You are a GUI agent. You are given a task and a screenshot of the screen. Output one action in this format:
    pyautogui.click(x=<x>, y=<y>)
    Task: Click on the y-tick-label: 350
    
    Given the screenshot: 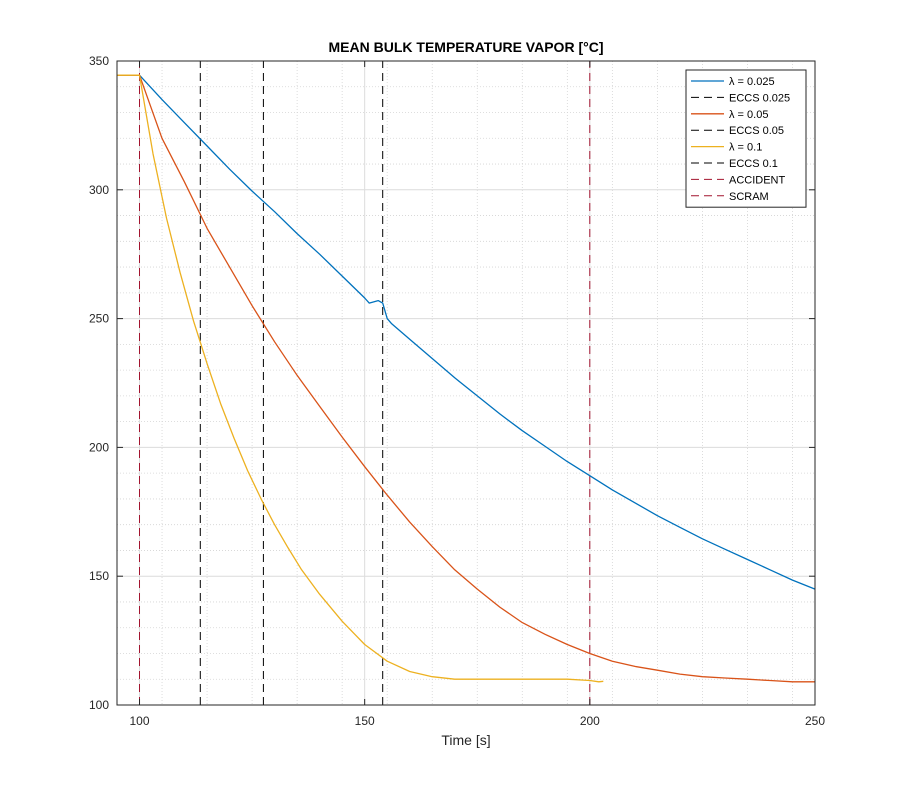 What is the action you would take?
    pyautogui.click(x=99, y=61)
    